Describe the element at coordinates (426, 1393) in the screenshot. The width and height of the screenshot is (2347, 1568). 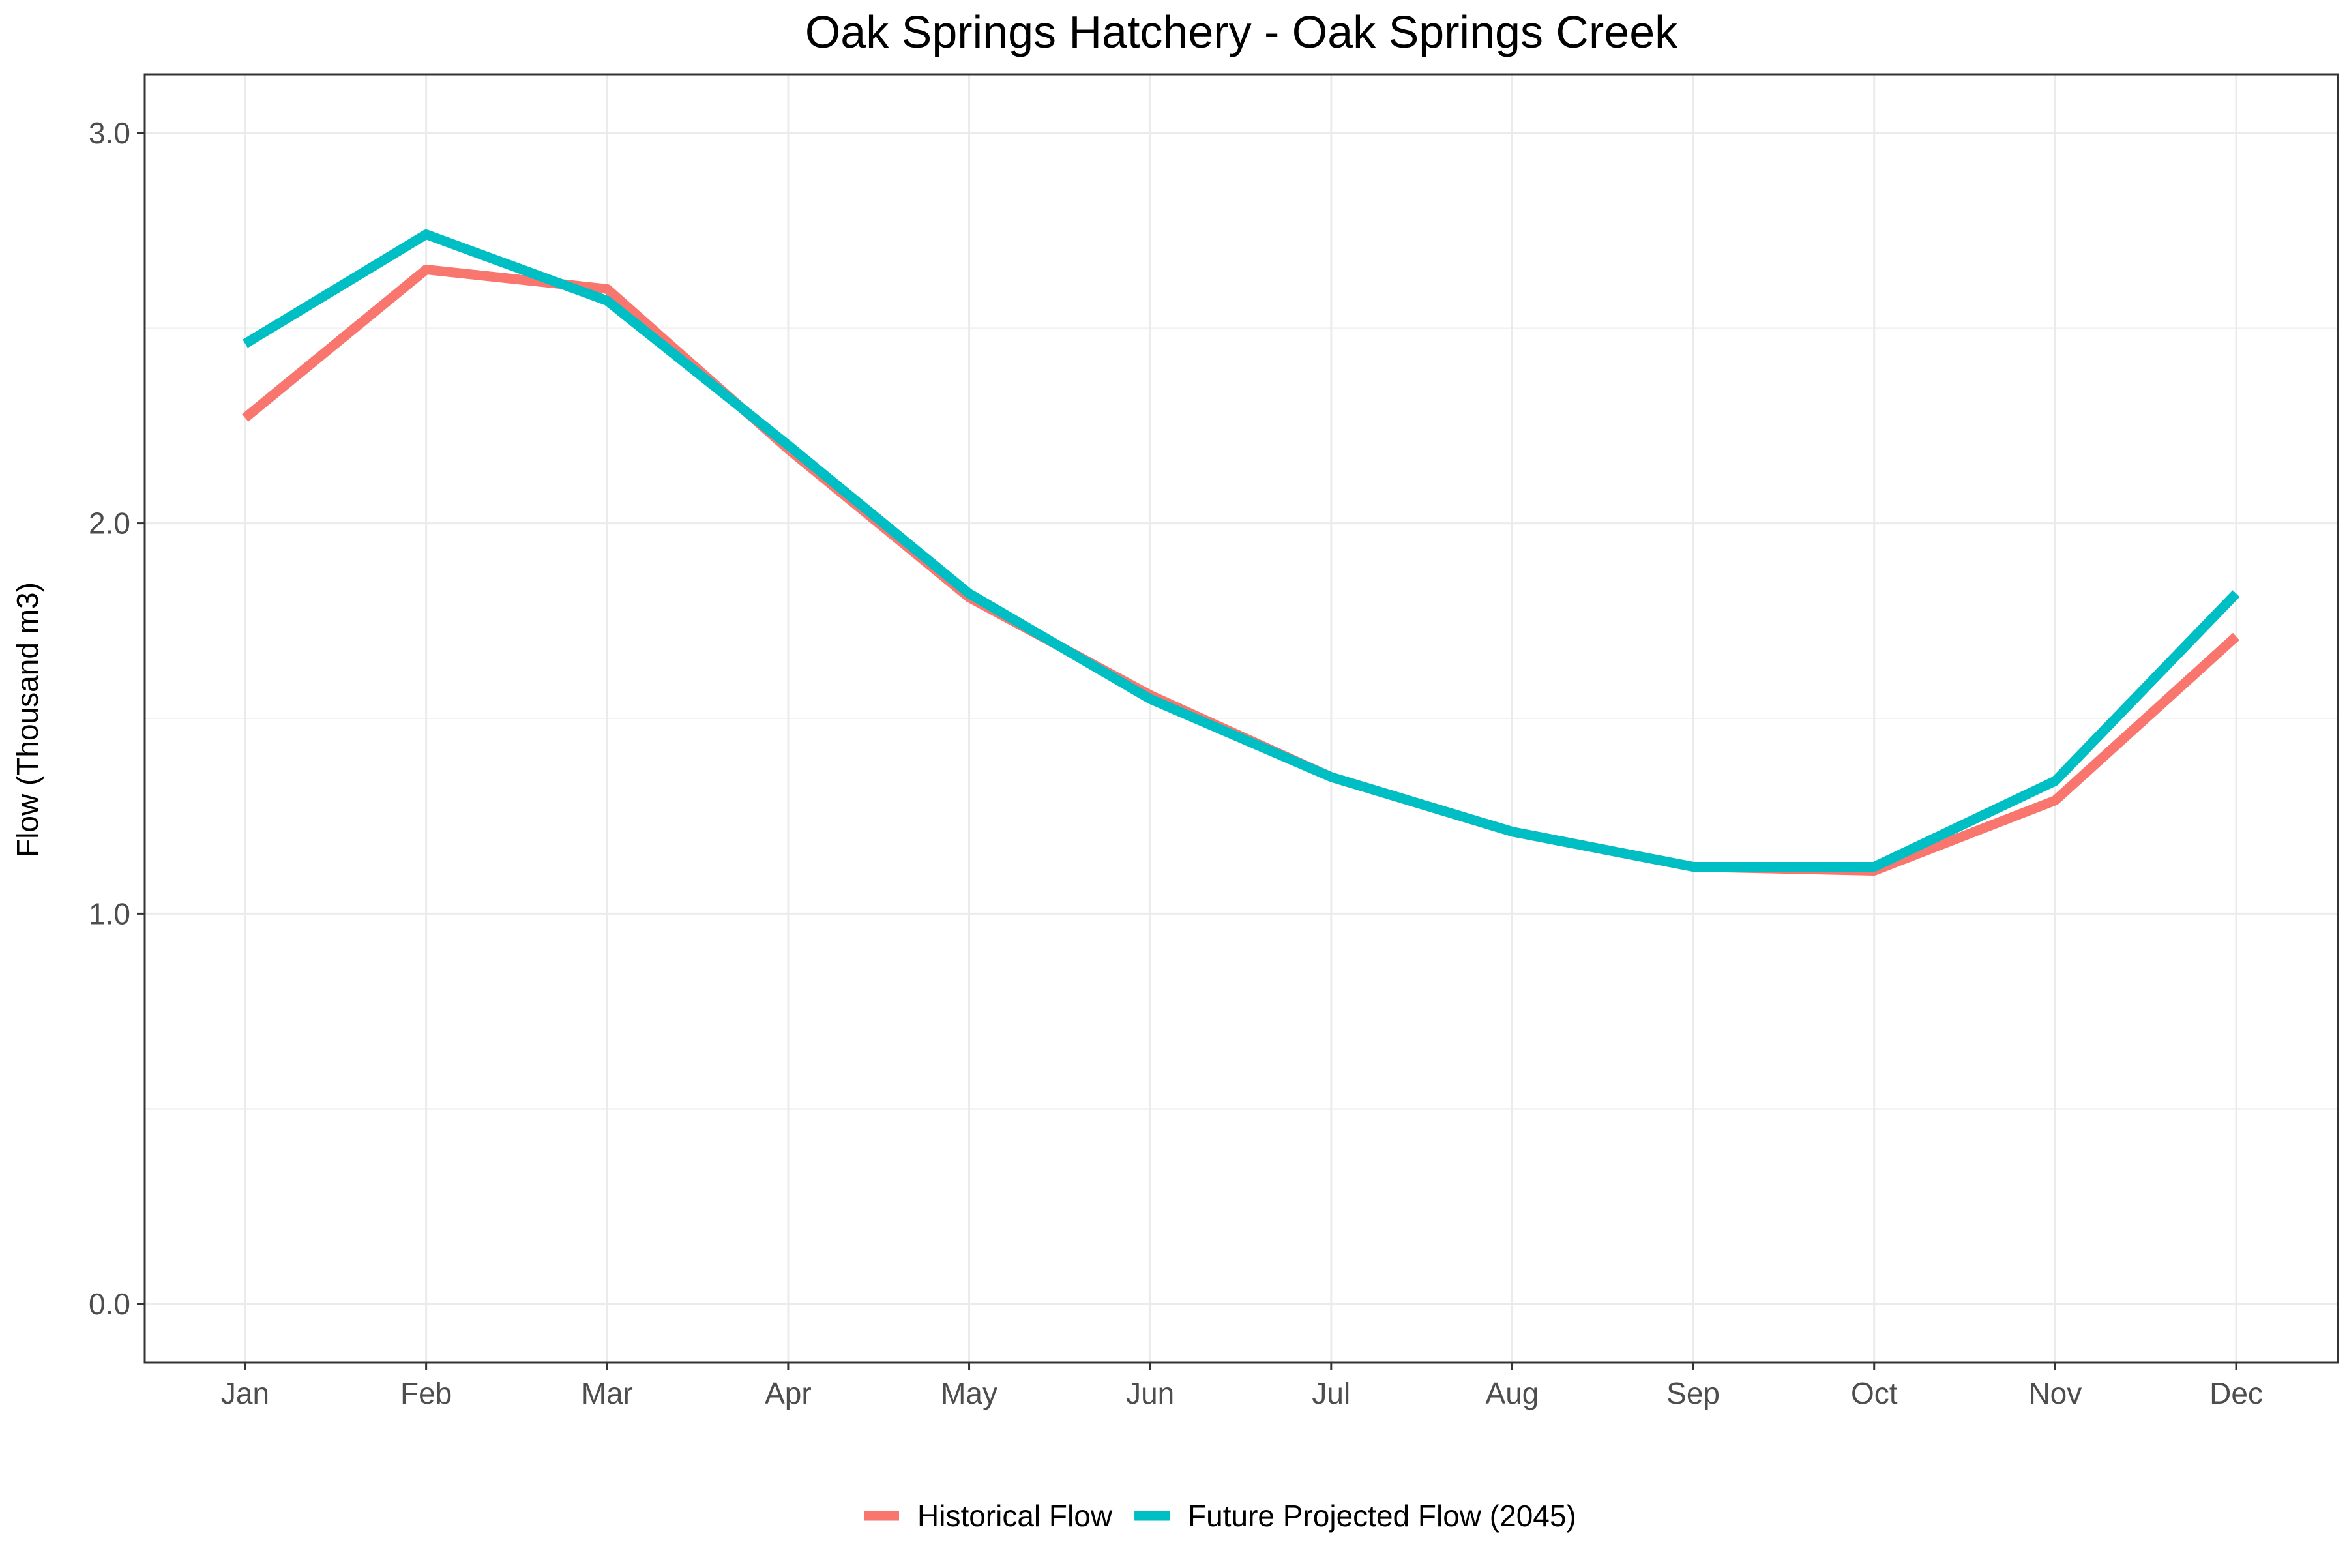
I see `x-tick-label: Feb` at that location.